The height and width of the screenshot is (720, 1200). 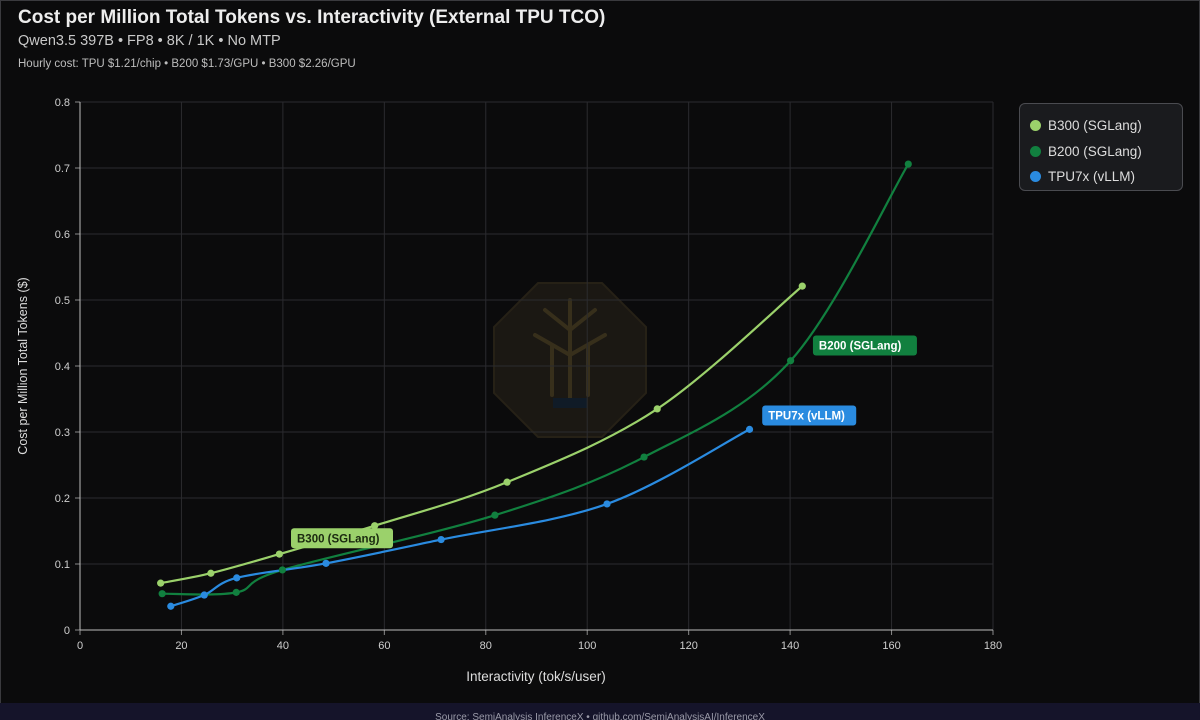 What do you see at coordinates (1035, 177) in the screenshot?
I see `legend-marker-tpu7x` at bounding box center [1035, 177].